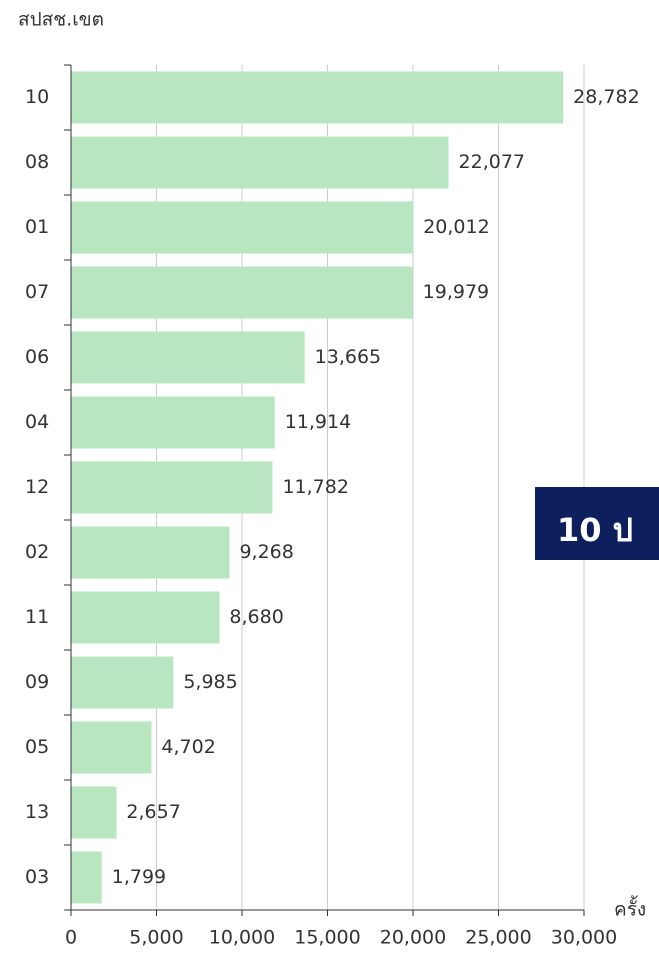 This screenshot has height=953, width=659. What do you see at coordinates (37, 747) in the screenshot?
I see `y-tick-label: 05` at bounding box center [37, 747].